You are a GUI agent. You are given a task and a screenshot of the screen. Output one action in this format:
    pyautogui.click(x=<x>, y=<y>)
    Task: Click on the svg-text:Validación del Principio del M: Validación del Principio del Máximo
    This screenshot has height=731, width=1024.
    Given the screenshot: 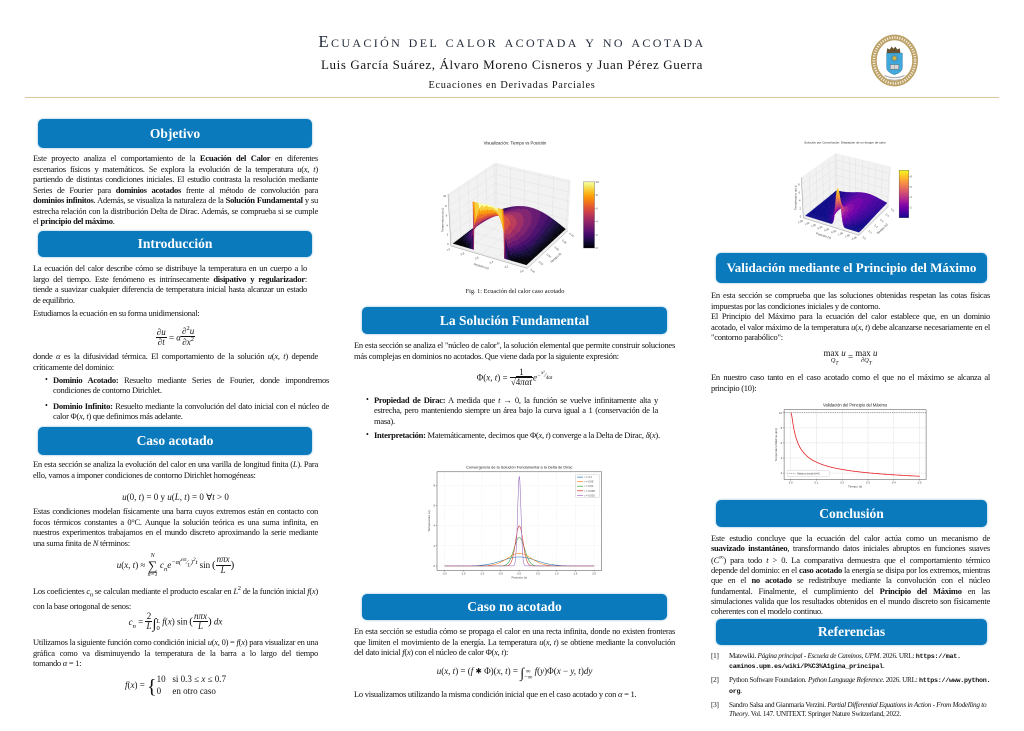 What is the action you would take?
    pyautogui.click(x=855, y=404)
    